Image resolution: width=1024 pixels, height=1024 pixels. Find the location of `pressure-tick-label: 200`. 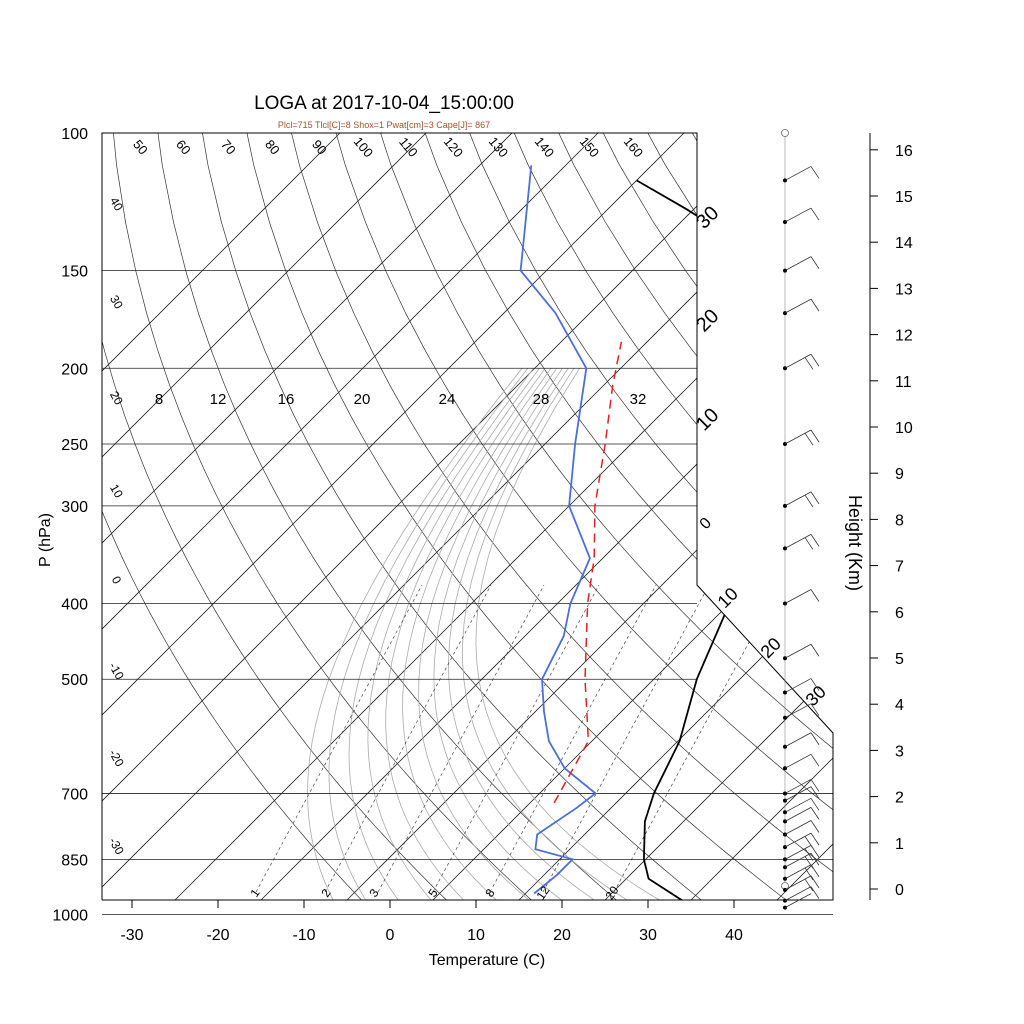

pressure-tick-label: 200 is located at coordinates (74, 369).